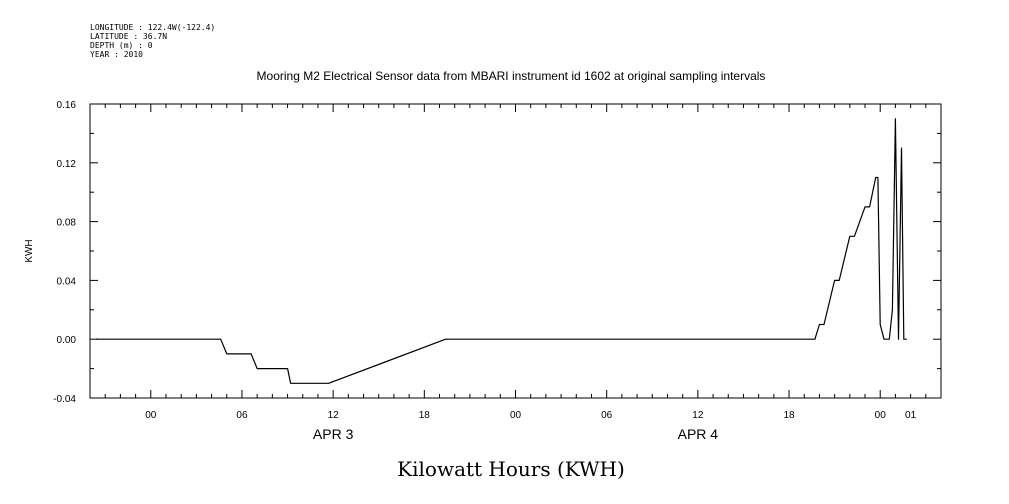  I want to click on y-axis-label: KWH, so click(29, 250).